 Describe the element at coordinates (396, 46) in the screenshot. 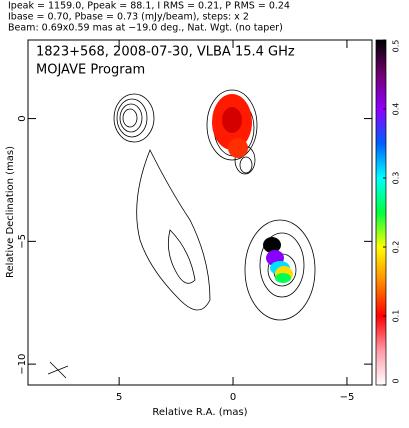

I see `colorbar-tick-label: 0.5` at that location.